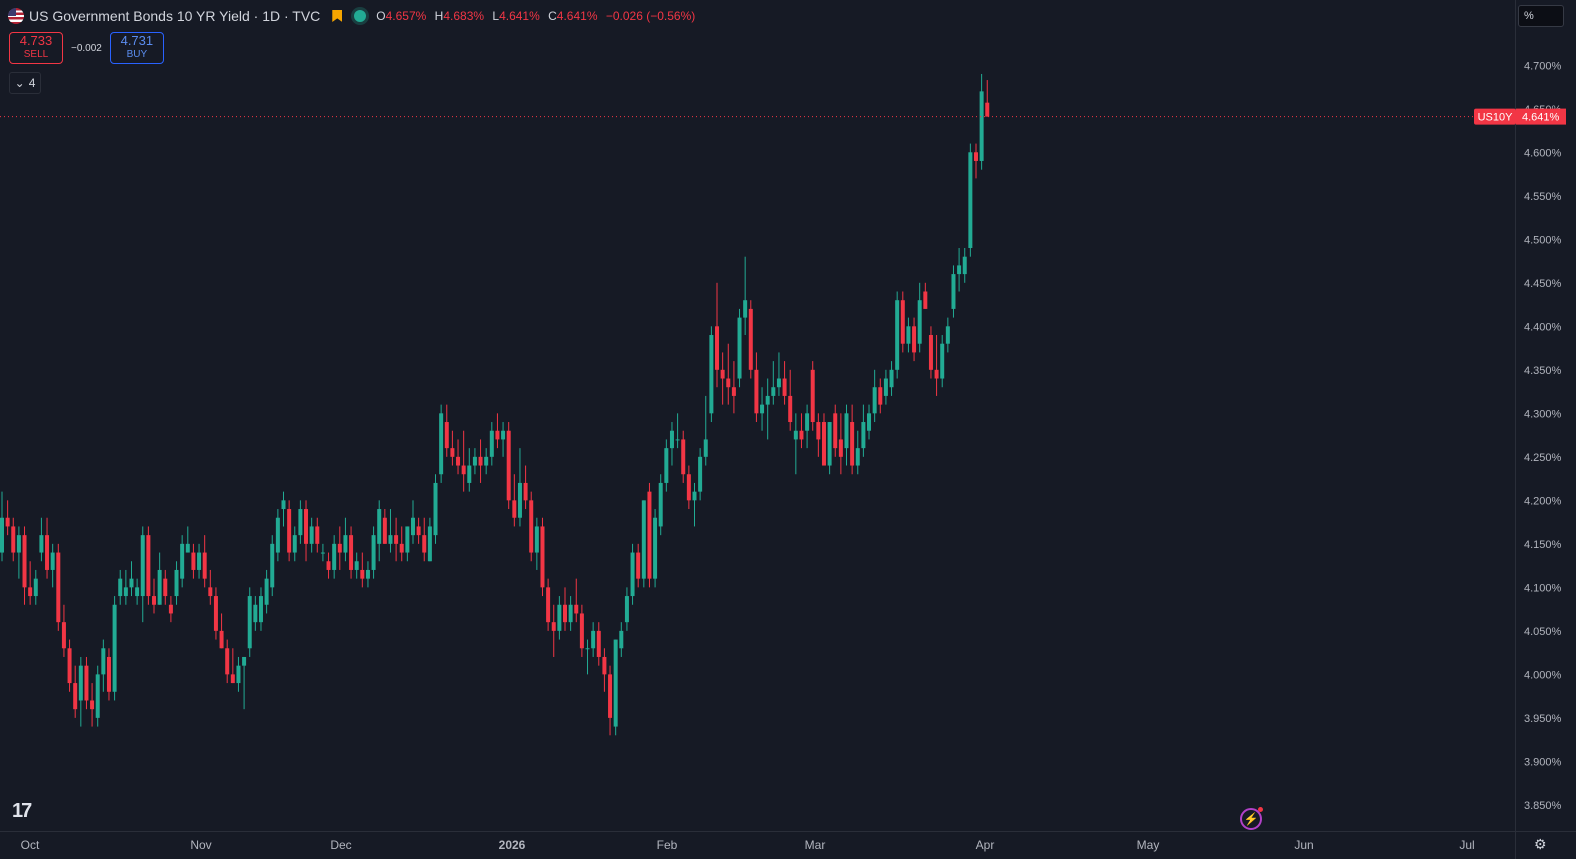  Describe the element at coordinates (1543, 240) in the screenshot. I see `y-tick-label: 4.500%` at that location.